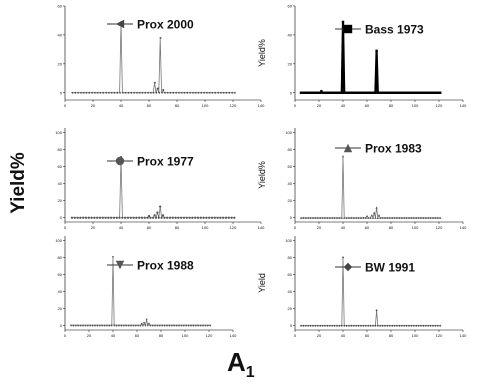 The width and height of the screenshot is (478, 391). What do you see at coordinates (233, 227) in the screenshot?
I see `x-tick-label: 120` at bounding box center [233, 227].